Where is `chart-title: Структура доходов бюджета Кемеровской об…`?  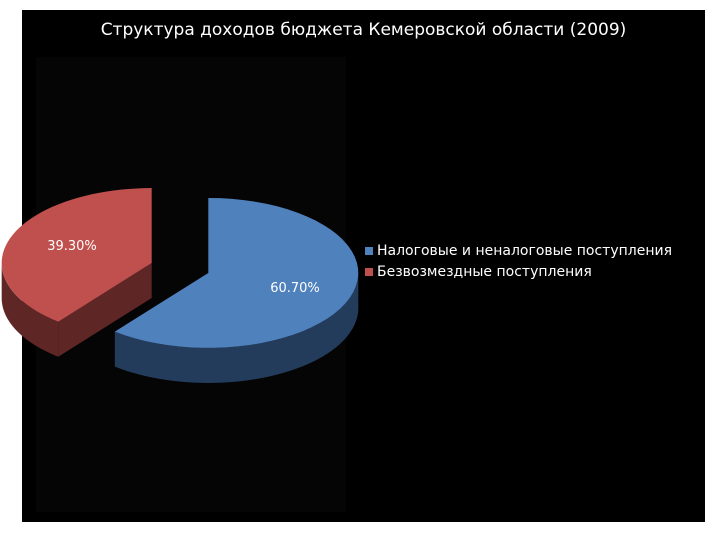 chart-title: Структура доходов бюджета Кемеровской об… is located at coordinates (363, 30).